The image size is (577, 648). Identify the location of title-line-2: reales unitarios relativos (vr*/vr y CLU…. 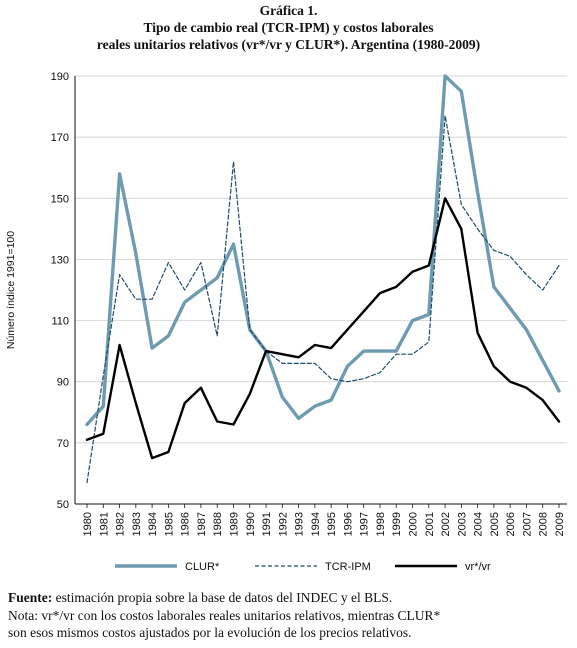
(288, 44).